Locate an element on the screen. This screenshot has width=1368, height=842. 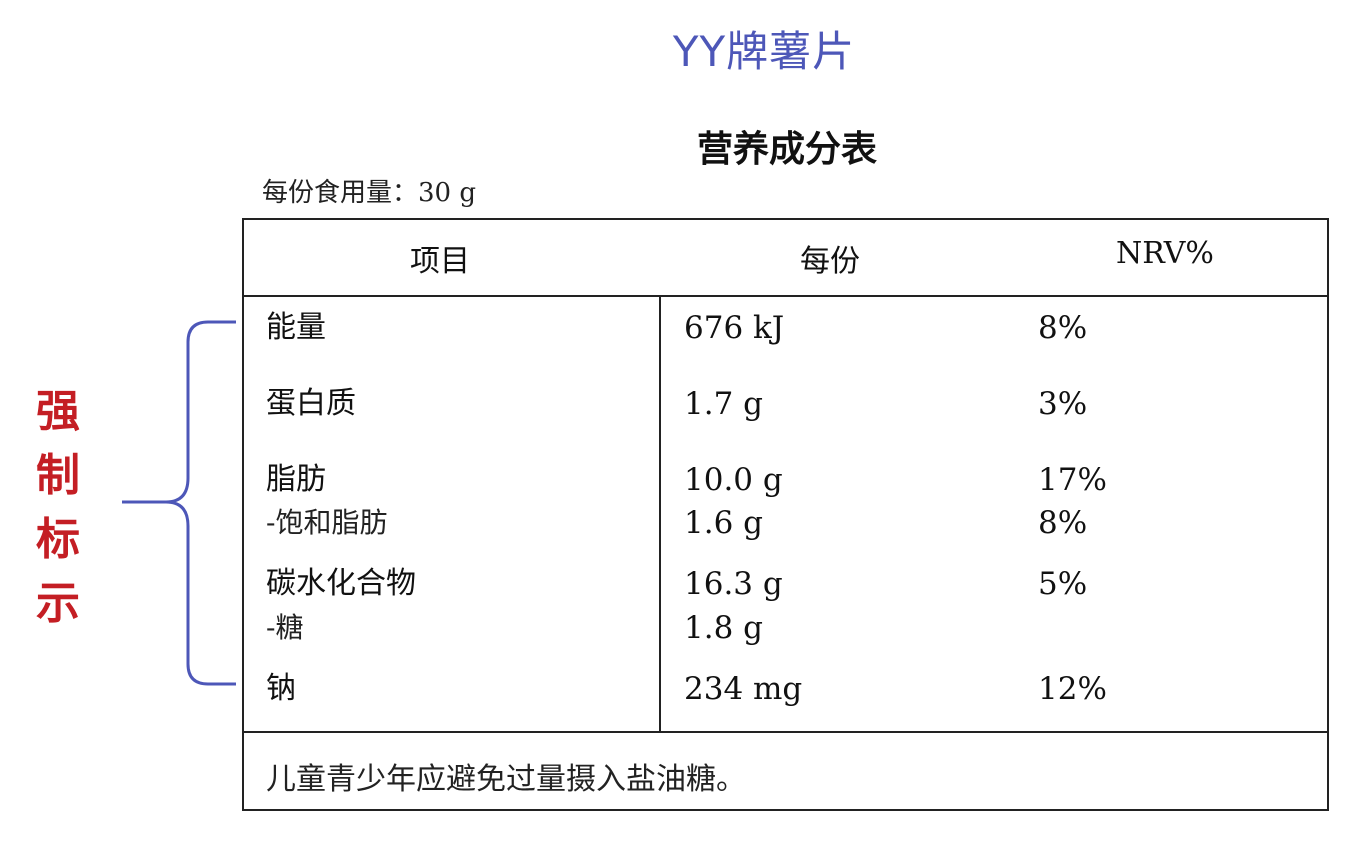
nutrient-nrv: 12% is located at coordinates (1072, 689).